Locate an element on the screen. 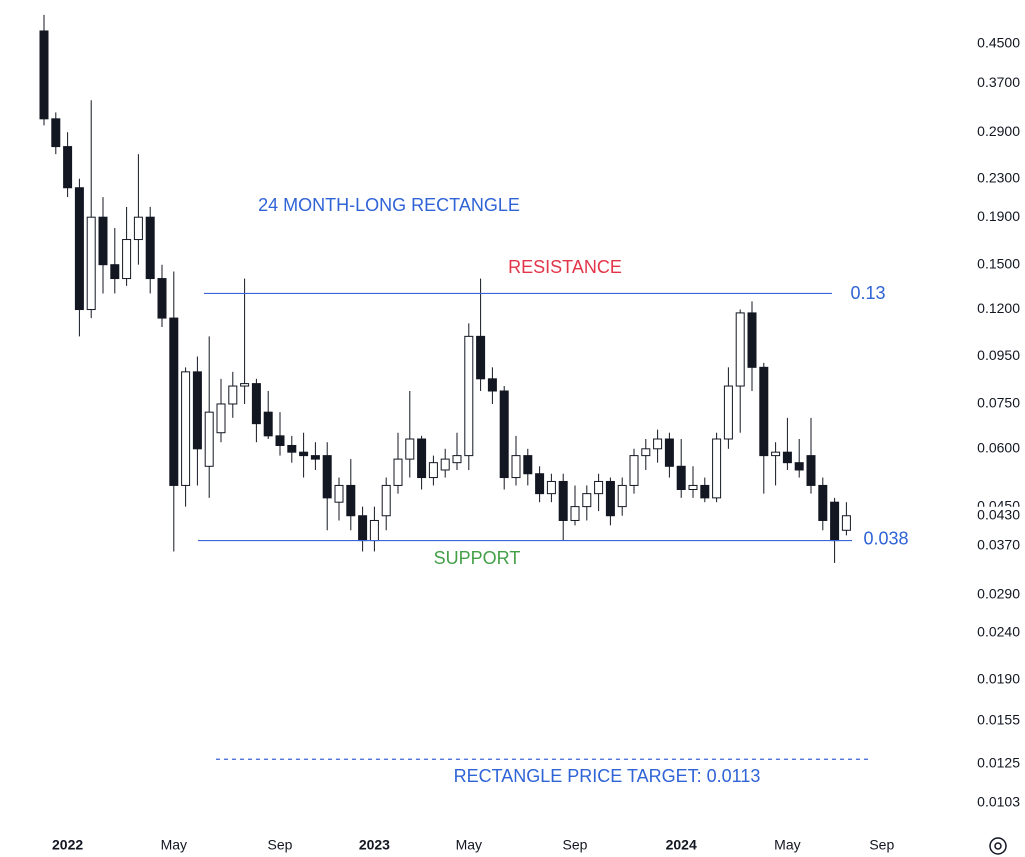 The width and height of the screenshot is (1025, 857). x-tick-label: 2024 is located at coordinates (681, 845).